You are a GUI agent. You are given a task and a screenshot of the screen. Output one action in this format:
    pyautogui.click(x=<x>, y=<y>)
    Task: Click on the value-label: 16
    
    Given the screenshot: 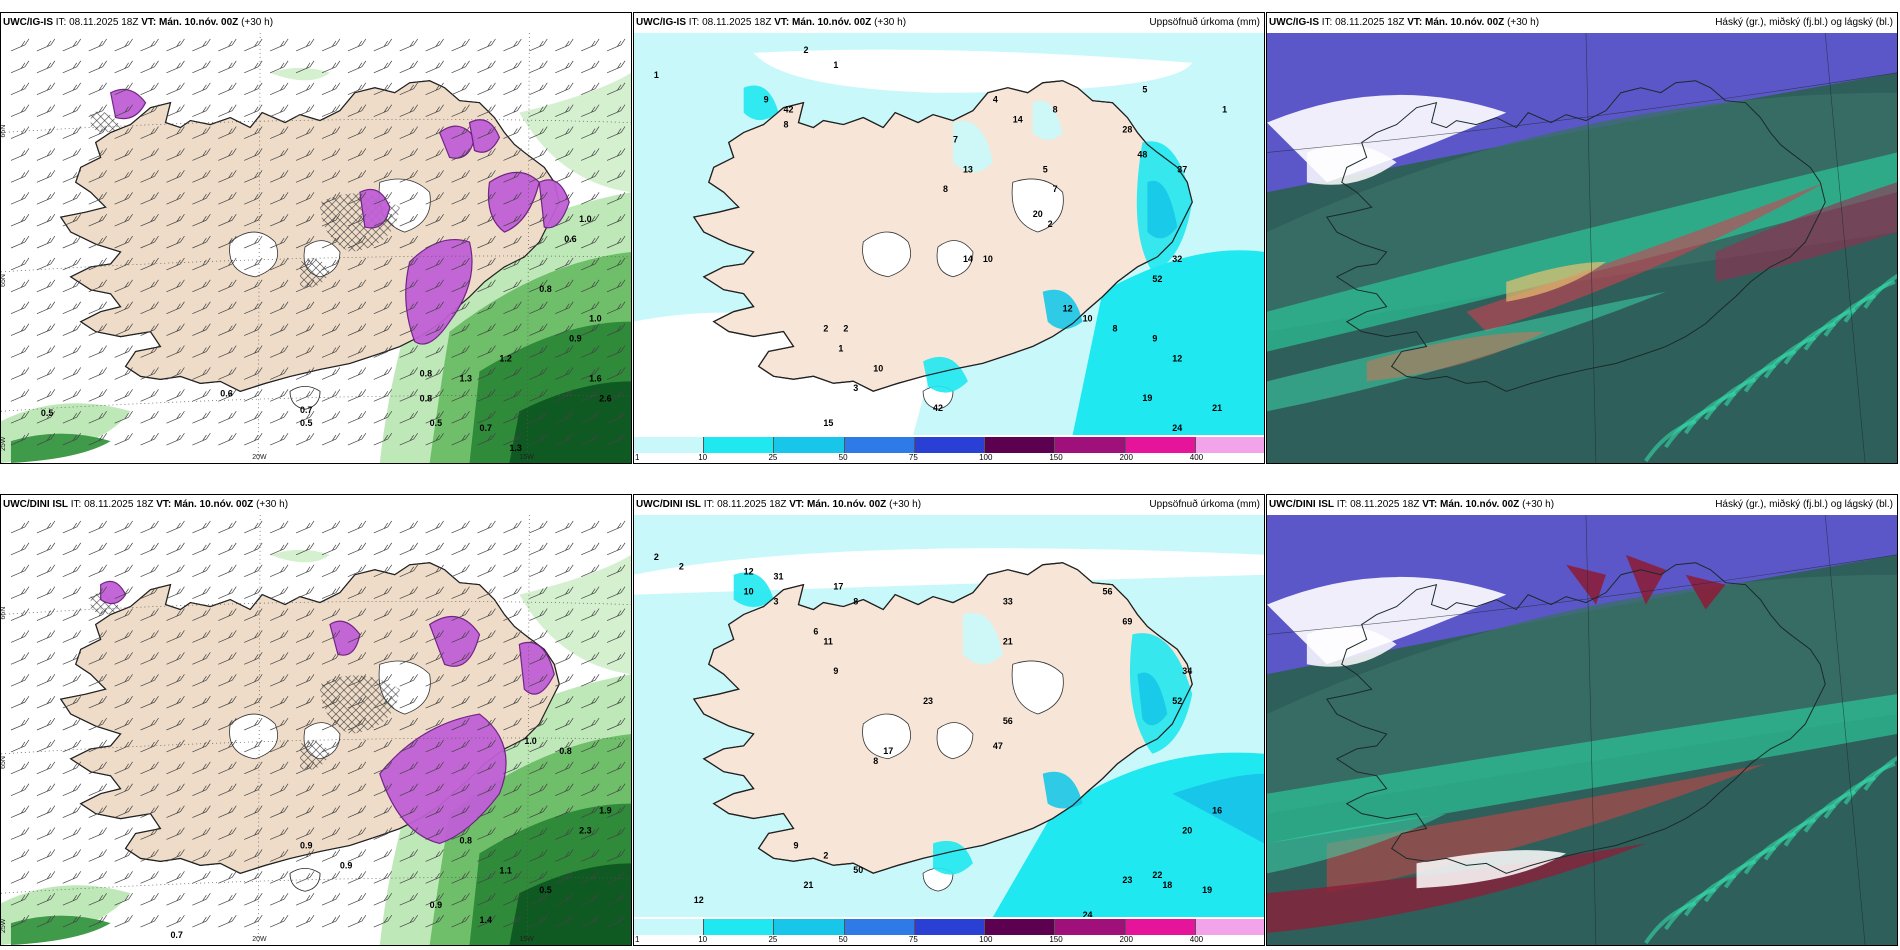 What is the action you would take?
    pyautogui.click(x=1217, y=811)
    